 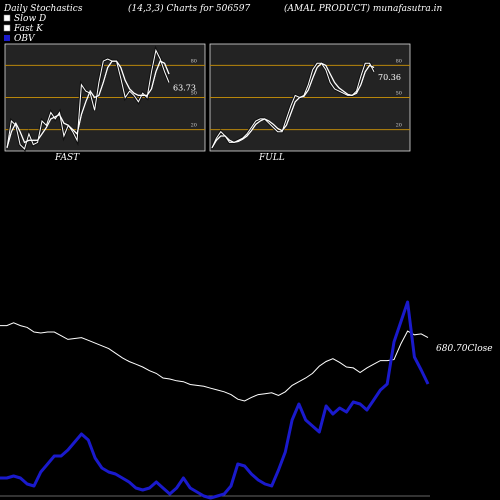 I want to click on close-price-line, so click(x=214, y=362).